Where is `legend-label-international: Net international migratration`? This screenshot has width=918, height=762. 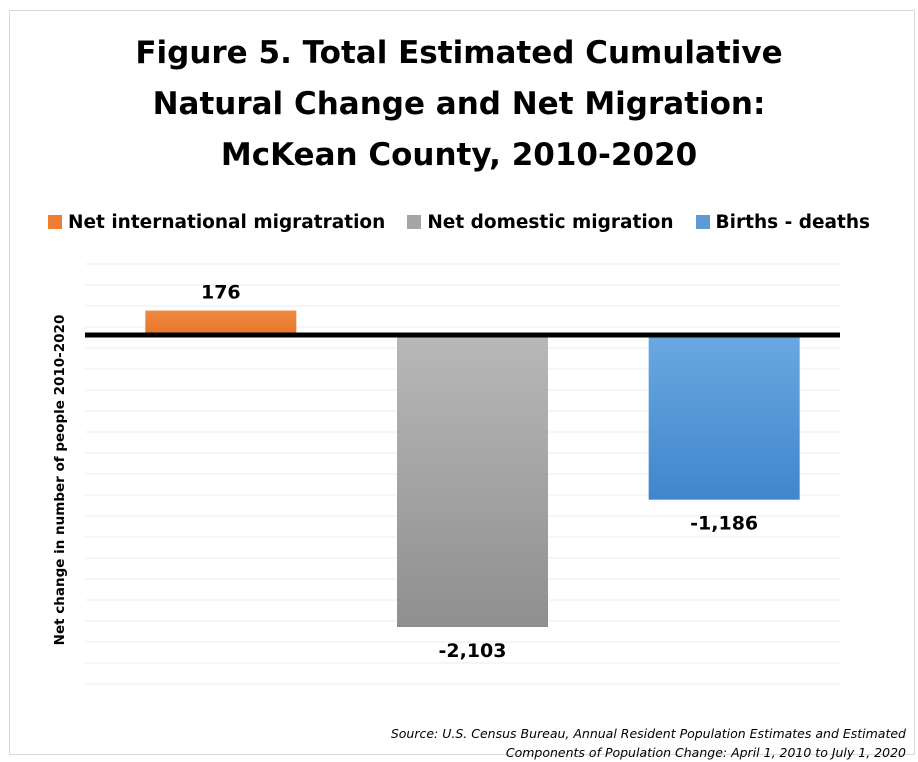
legend-label-international: Net international migratration is located at coordinates (227, 222).